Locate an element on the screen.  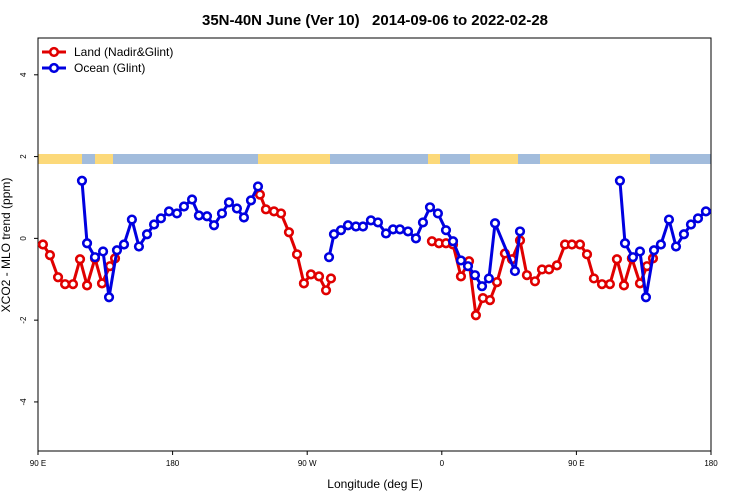
y-tick-label: 0 is located at coordinates (23, 238).